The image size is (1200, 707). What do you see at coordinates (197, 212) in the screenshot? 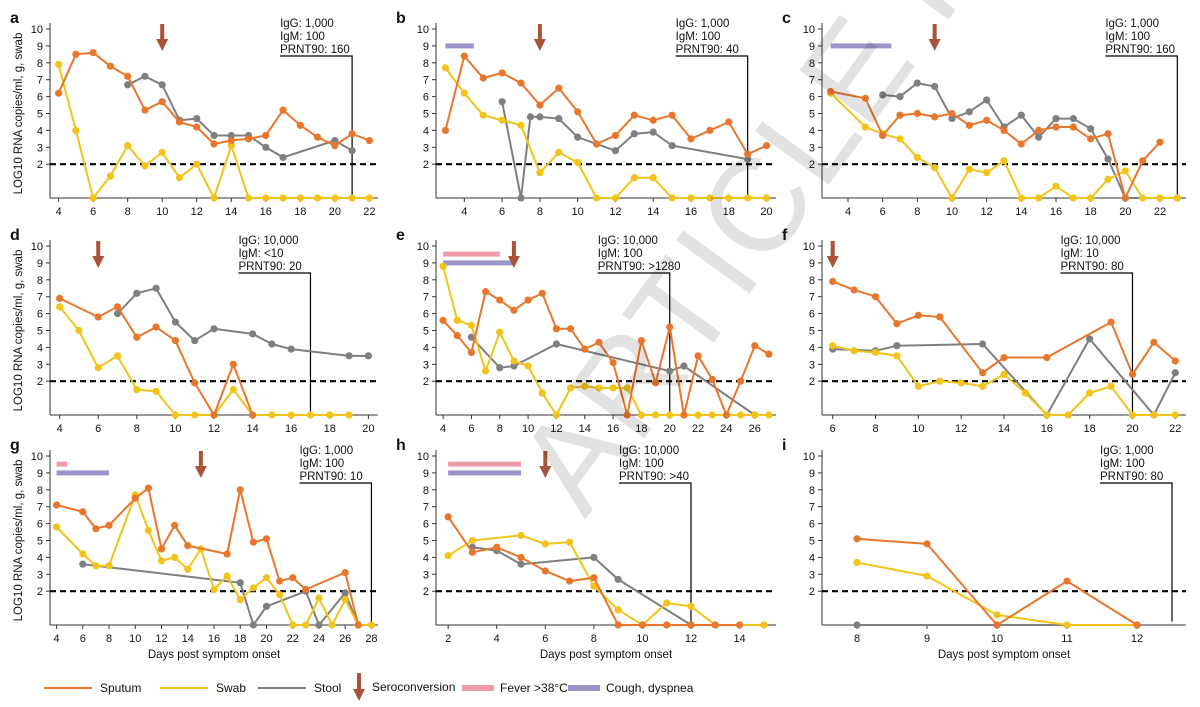
I see `x-tick-label: 12` at bounding box center [197, 212].